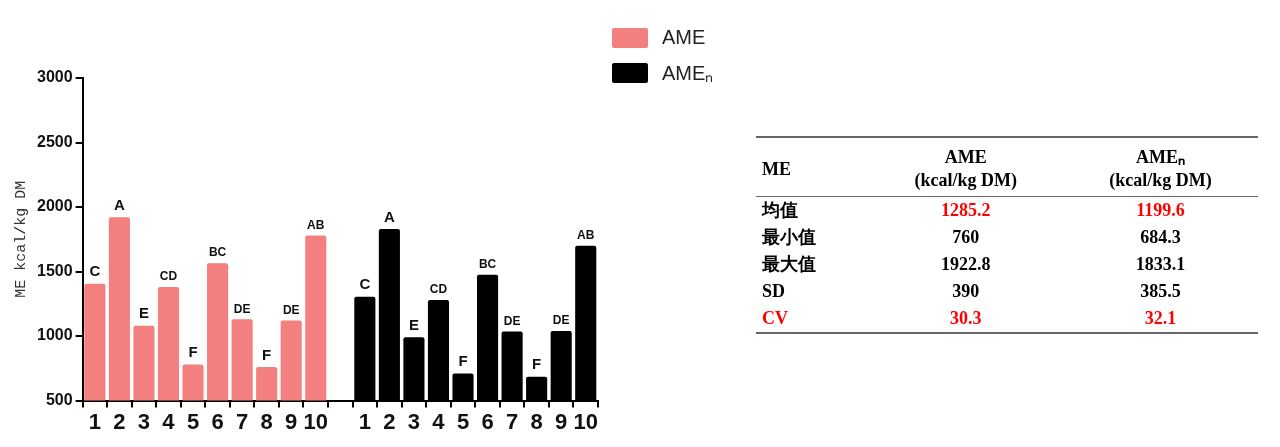 The height and width of the screenshot is (447, 1280). What do you see at coordinates (1160, 264) in the screenshot?
I see `text: 1833.1` at bounding box center [1160, 264].